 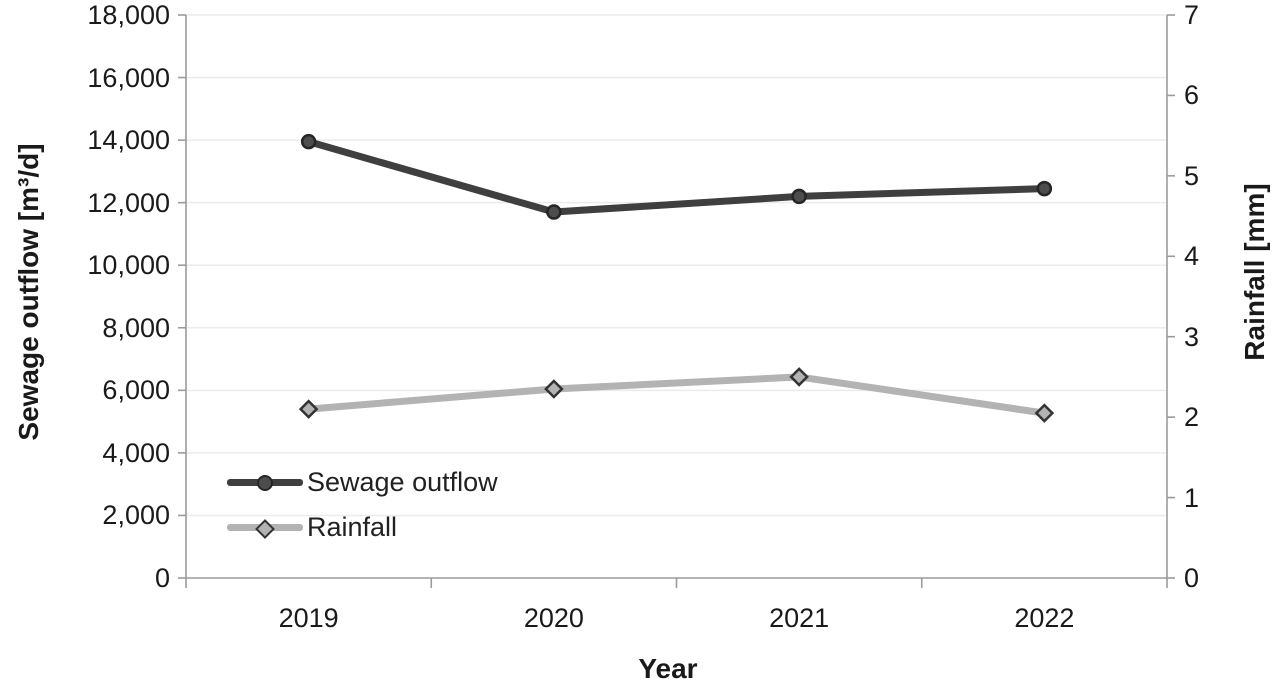 I want to click on legend: Sewage outflow Rainfall, so click(x=362, y=505).